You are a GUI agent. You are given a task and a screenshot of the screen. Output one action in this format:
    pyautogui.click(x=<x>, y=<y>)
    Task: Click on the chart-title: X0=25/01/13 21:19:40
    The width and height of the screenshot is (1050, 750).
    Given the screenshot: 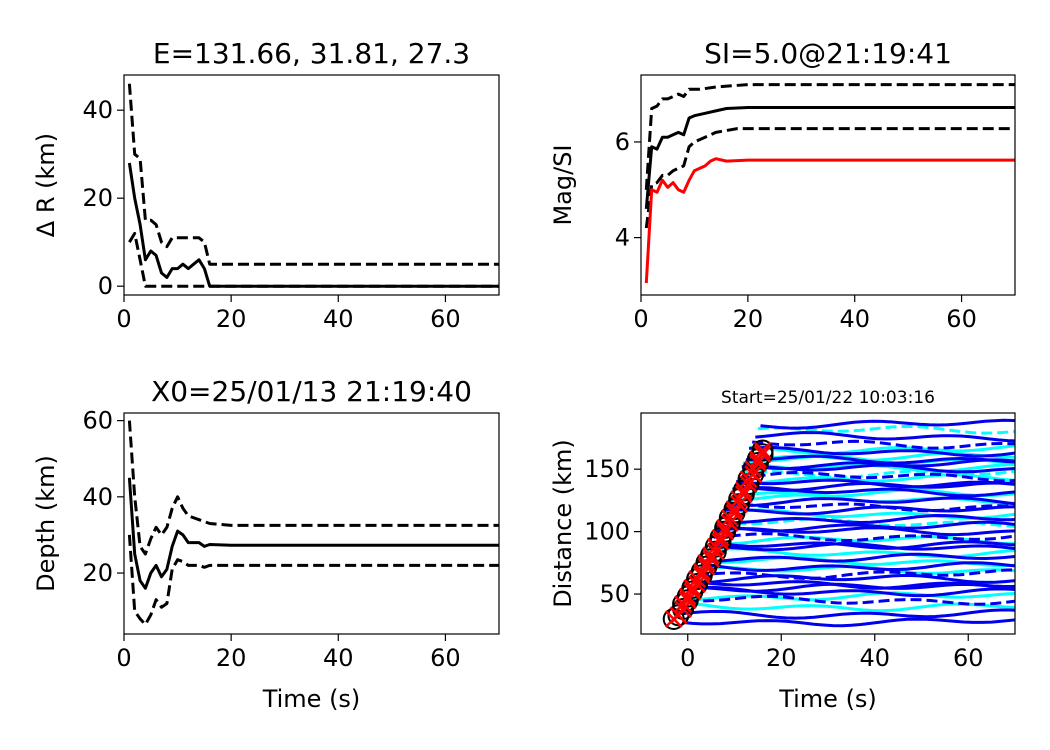 What is the action you would take?
    pyautogui.click(x=311, y=391)
    